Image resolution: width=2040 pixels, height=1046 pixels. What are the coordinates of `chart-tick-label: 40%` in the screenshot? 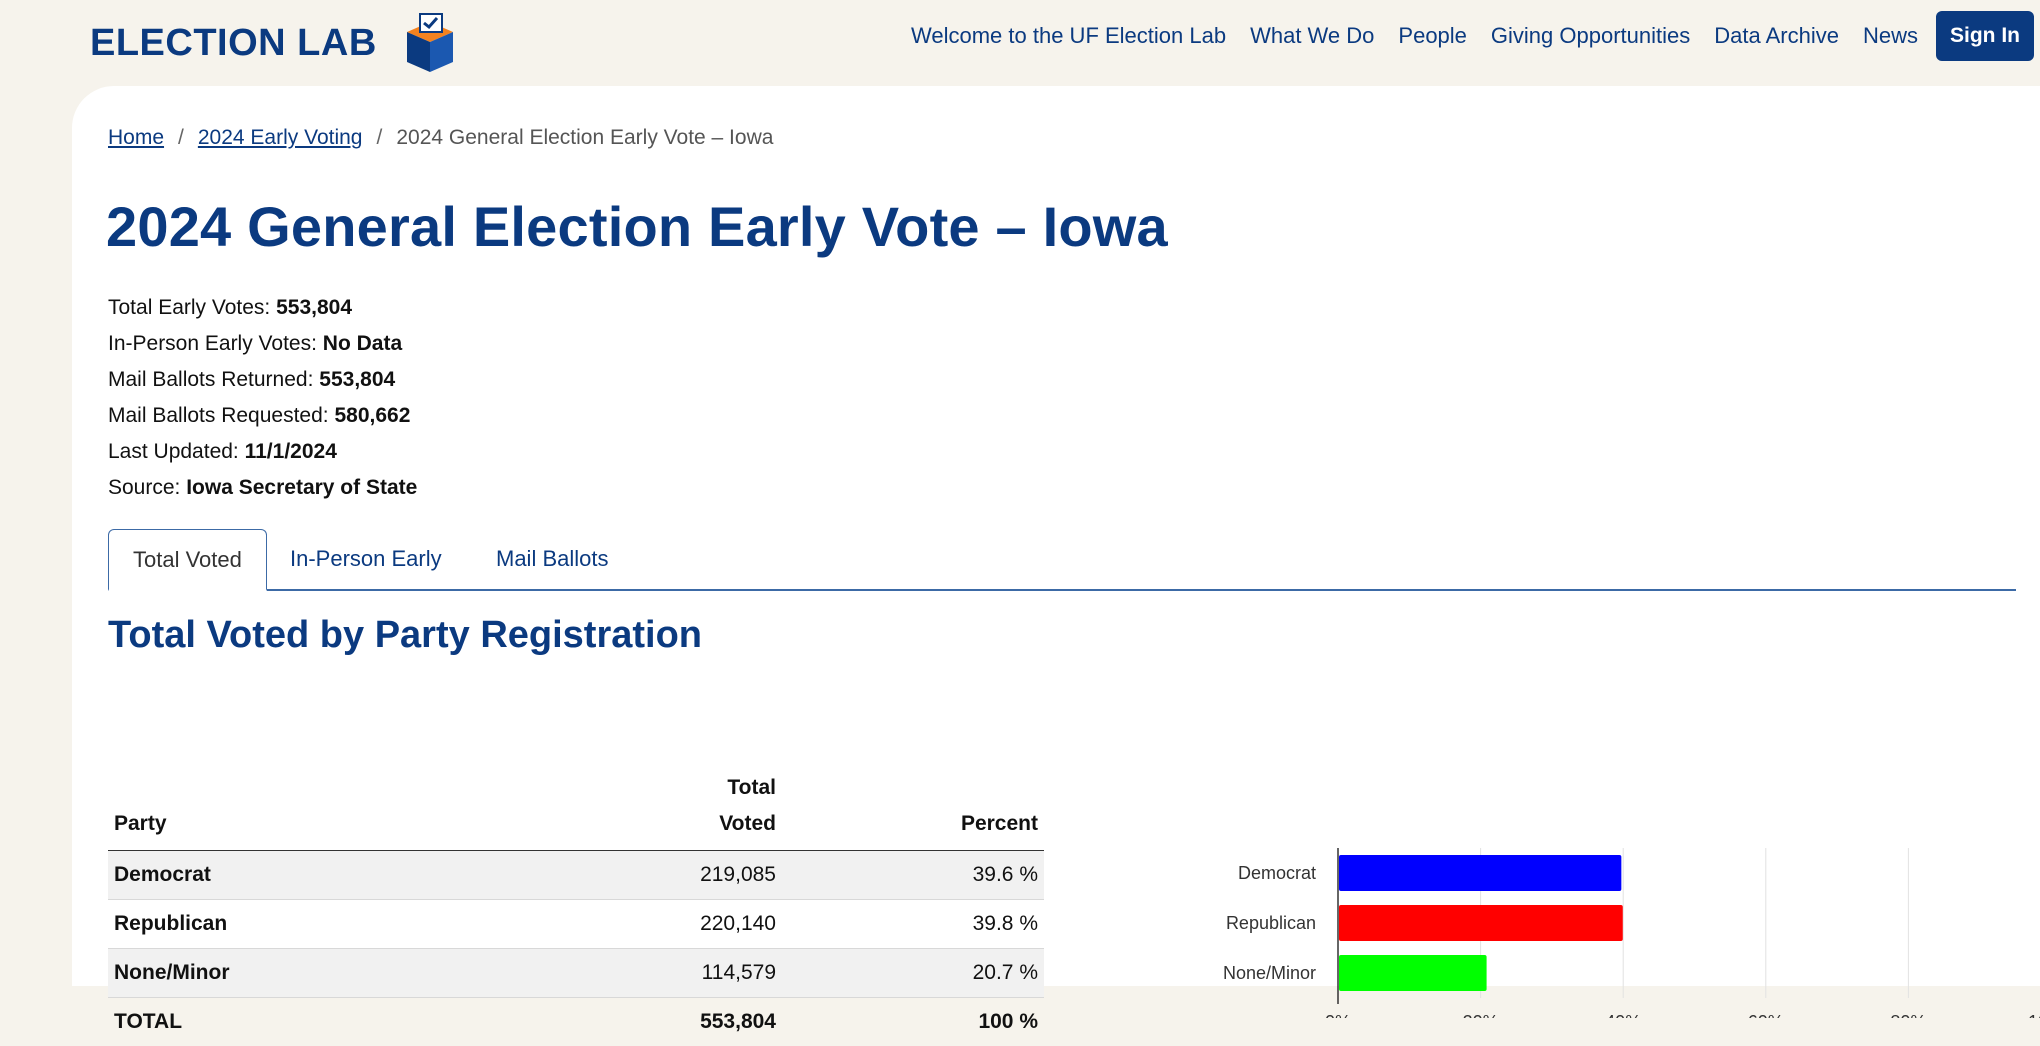 It's located at (1623, 1015).